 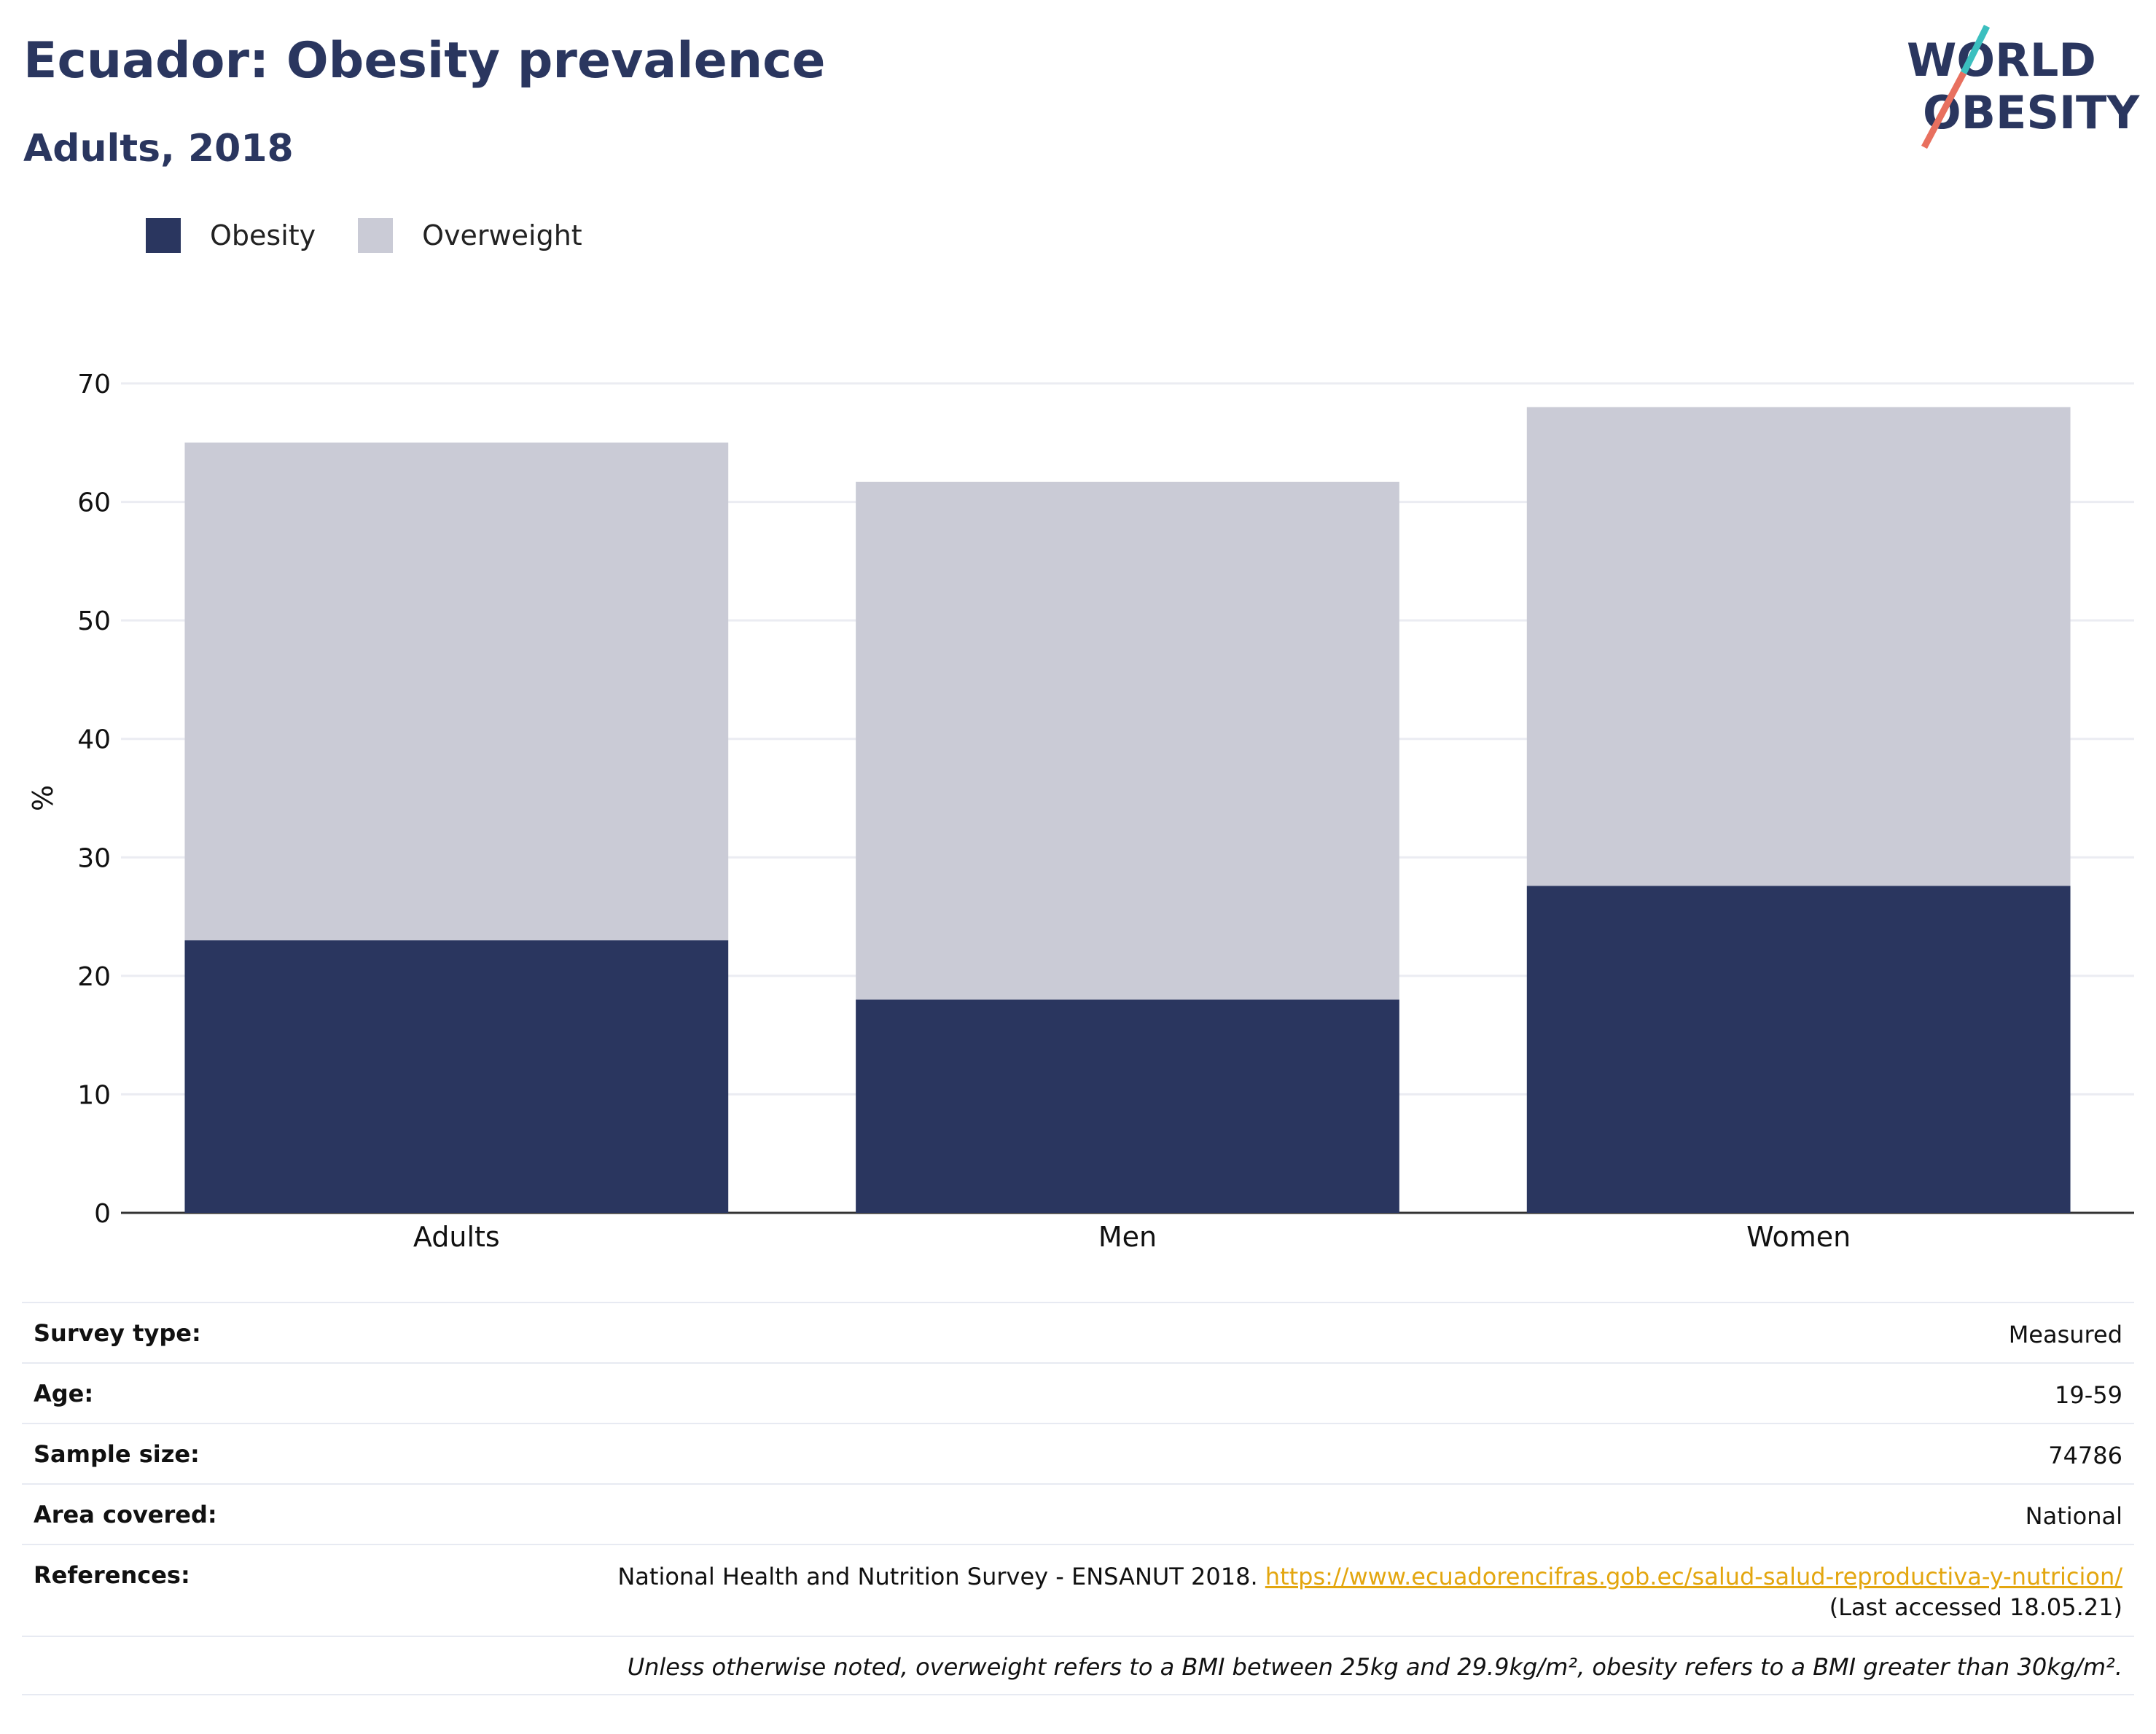 What do you see at coordinates (94, 385) in the screenshot?
I see `y-tick-label: 70` at bounding box center [94, 385].